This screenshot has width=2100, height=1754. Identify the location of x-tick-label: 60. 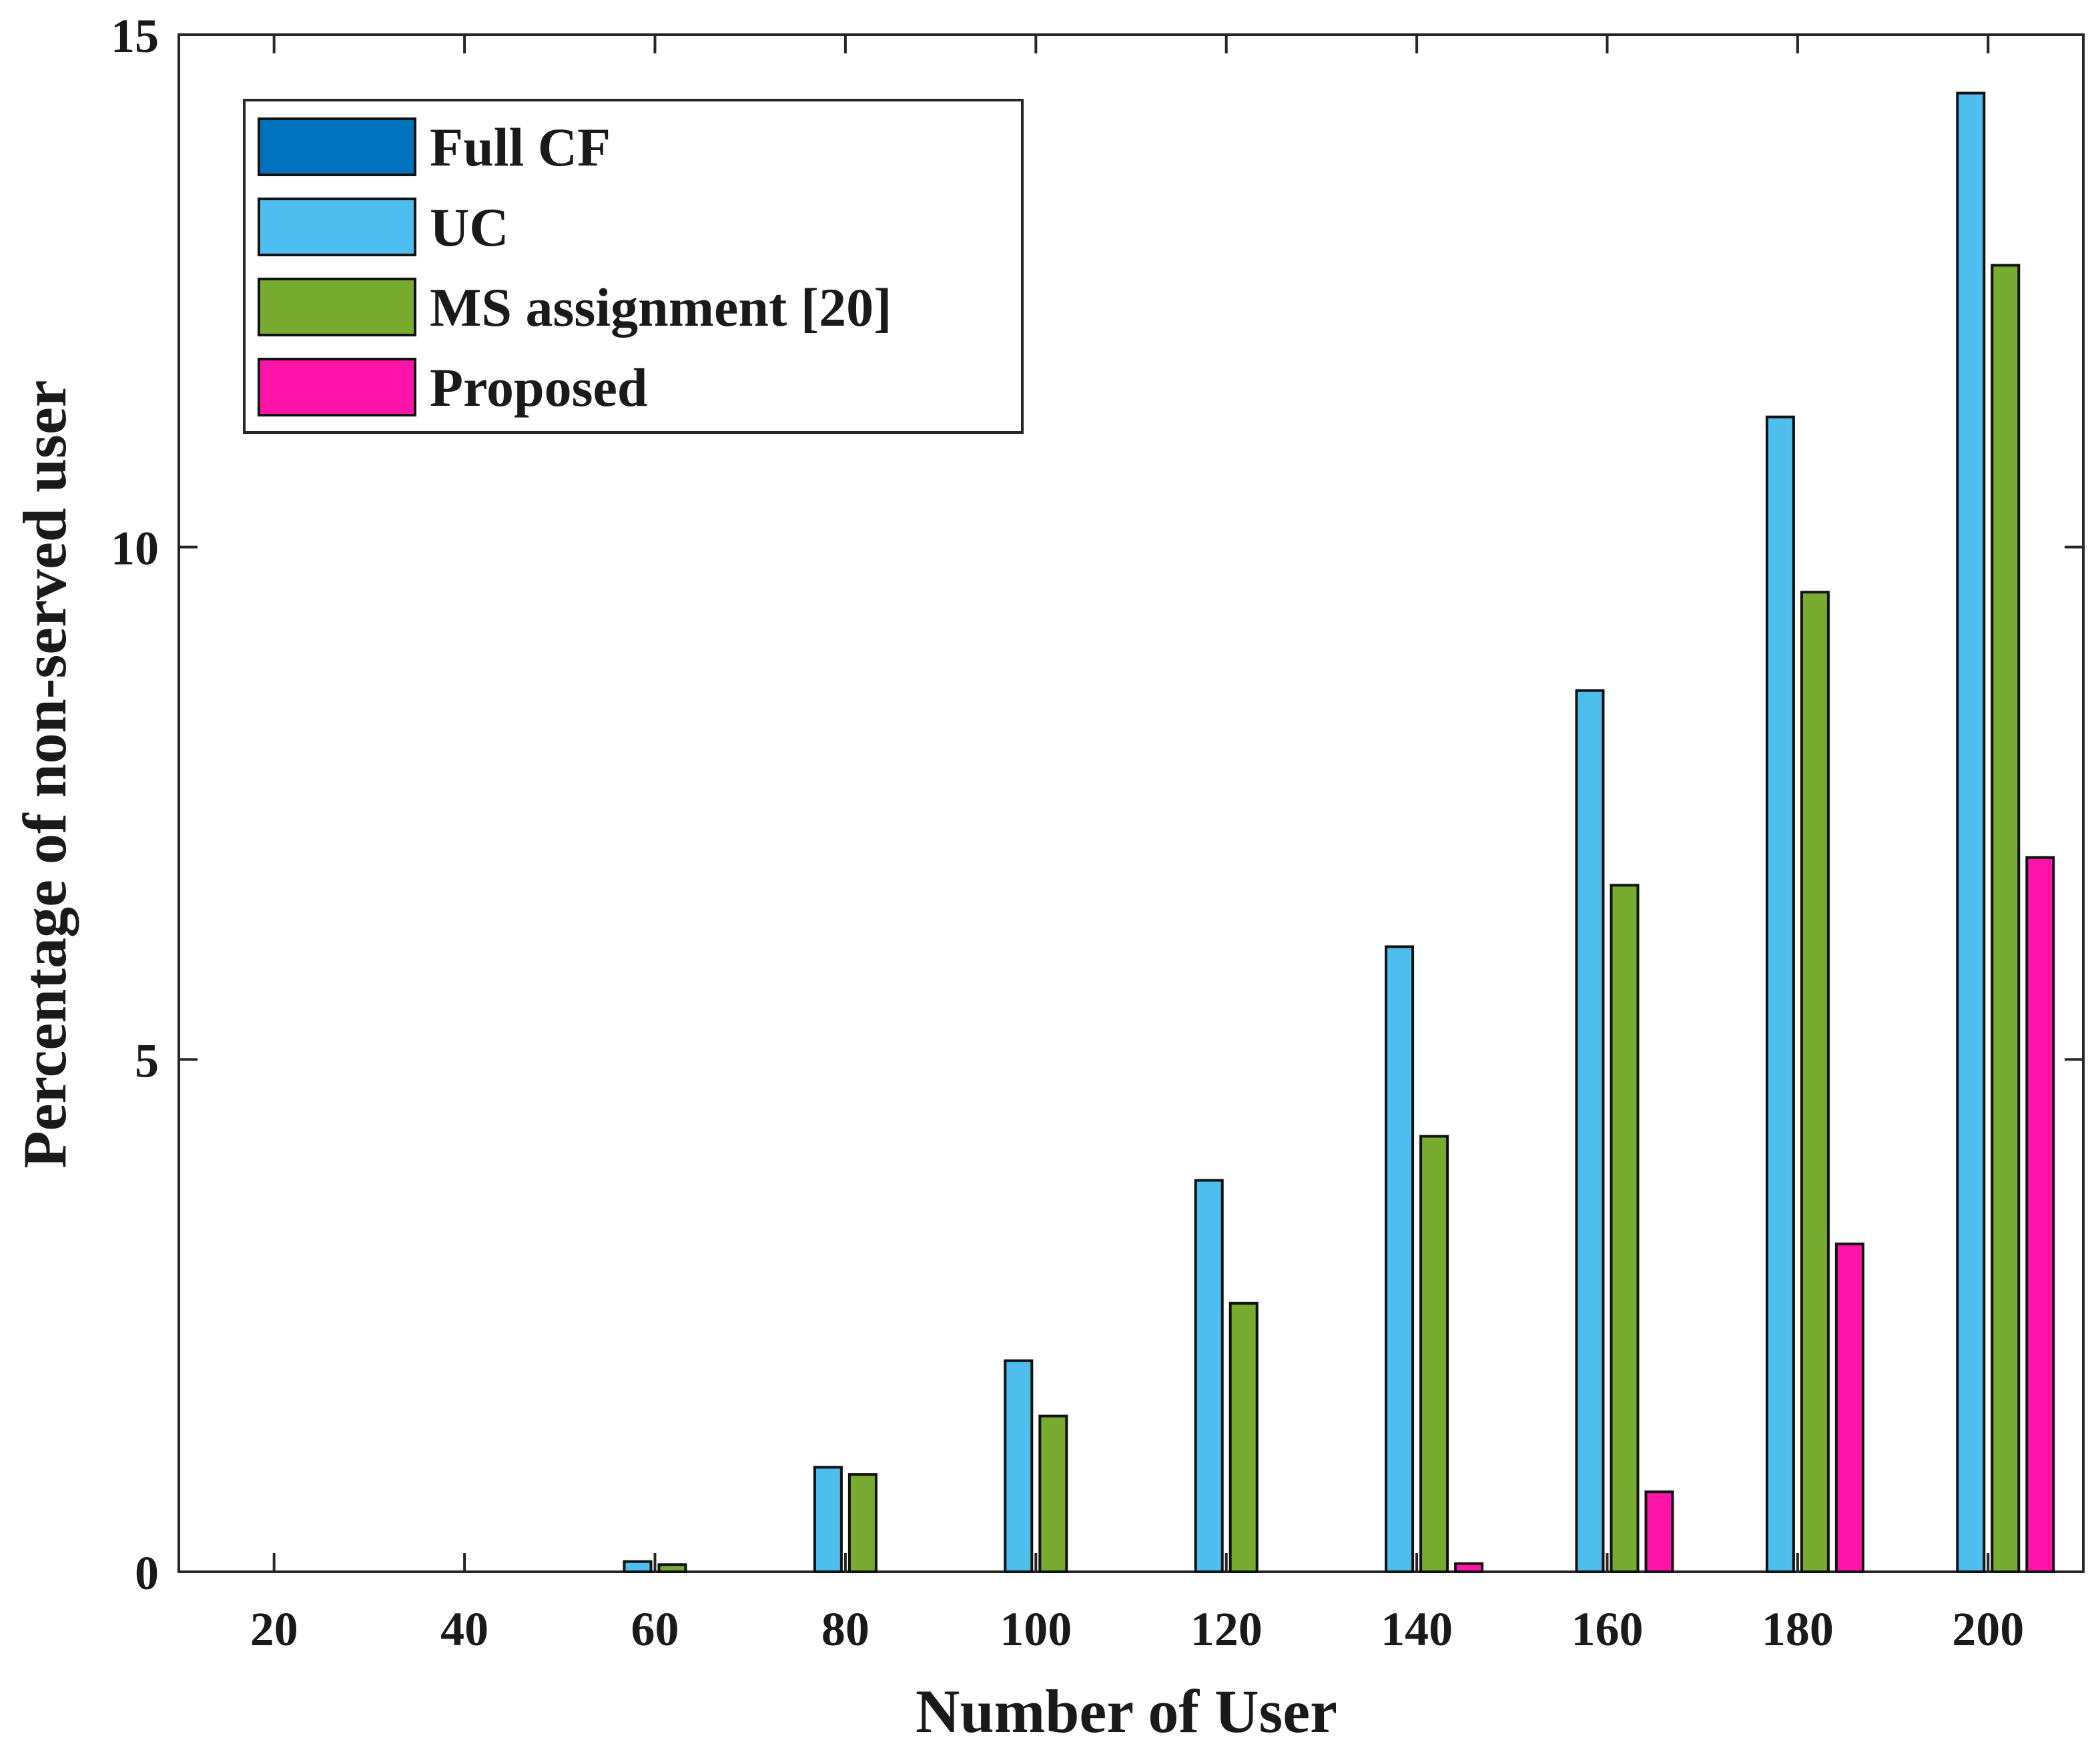
(655, 1629).